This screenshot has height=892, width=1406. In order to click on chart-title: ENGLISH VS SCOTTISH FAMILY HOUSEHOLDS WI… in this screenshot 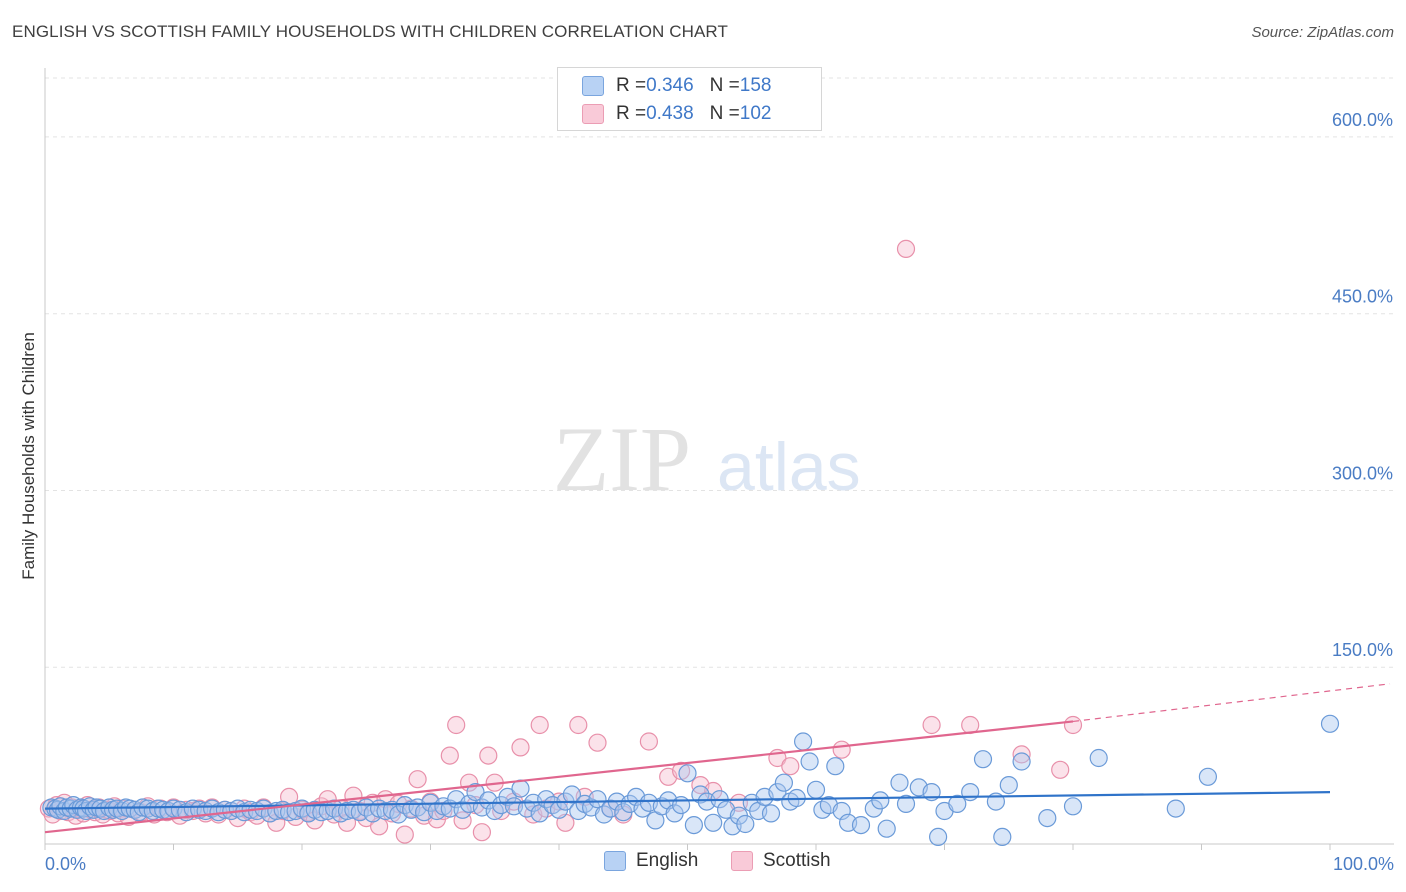, I will do `click(370, 31)`.